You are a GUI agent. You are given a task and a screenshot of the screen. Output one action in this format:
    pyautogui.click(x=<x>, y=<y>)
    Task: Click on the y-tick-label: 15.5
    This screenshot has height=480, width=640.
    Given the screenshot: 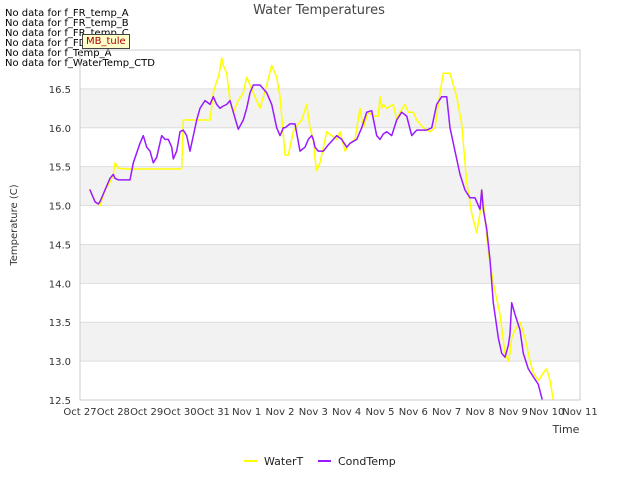 What is the action you would take?
    pyautogui.click(x=60, y=168)
    